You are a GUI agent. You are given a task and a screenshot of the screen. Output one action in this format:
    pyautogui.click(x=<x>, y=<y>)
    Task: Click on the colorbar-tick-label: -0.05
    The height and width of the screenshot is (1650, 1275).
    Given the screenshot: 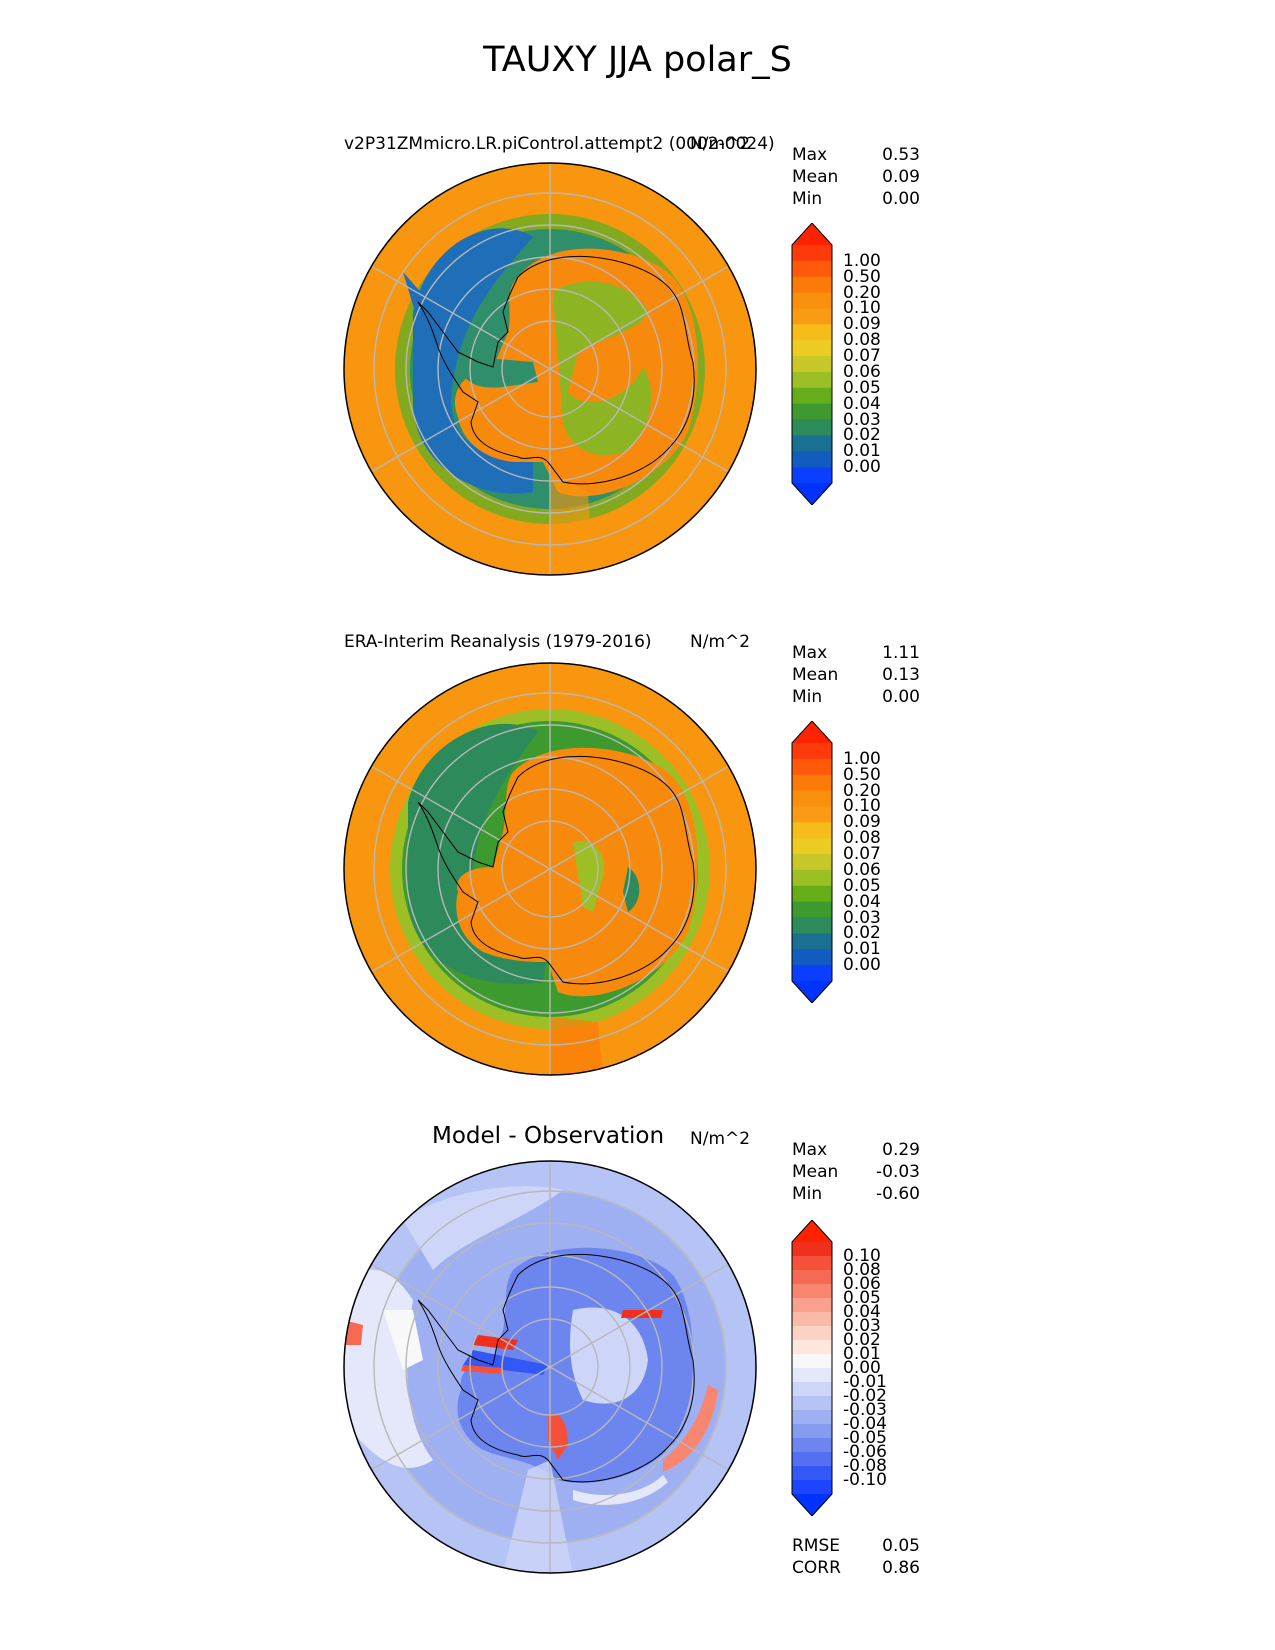 What is the action you would take?
    pyautogui.click(x=865, y=1438)
    